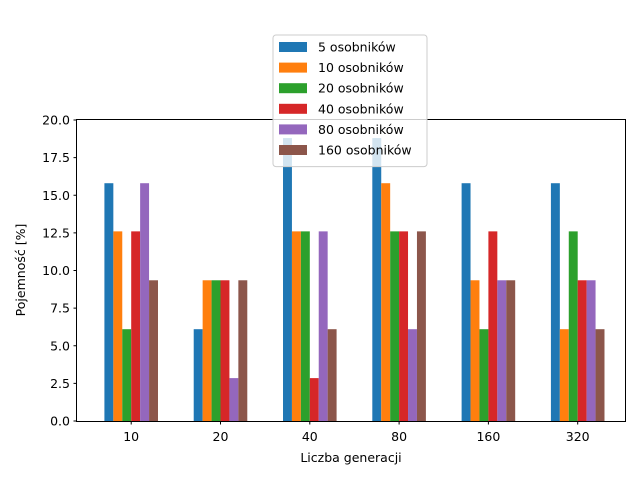 Image resolution: width=640 pixels, height=480 pixels. Describe the element at coordinates (131, 436) in the screenshot. I see `x-tick-label: 10` at that location.